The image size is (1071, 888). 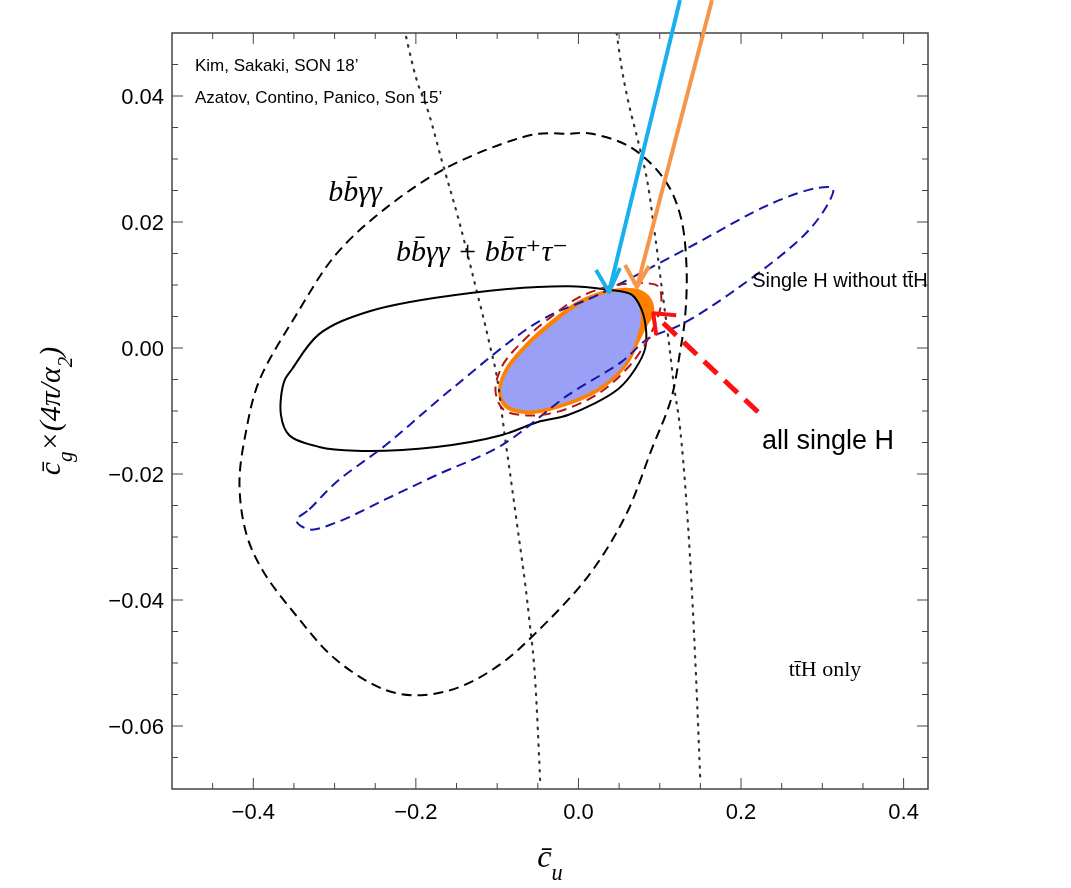 I want to click on annotation: bb̄γγ, so click(x=355, y=190).